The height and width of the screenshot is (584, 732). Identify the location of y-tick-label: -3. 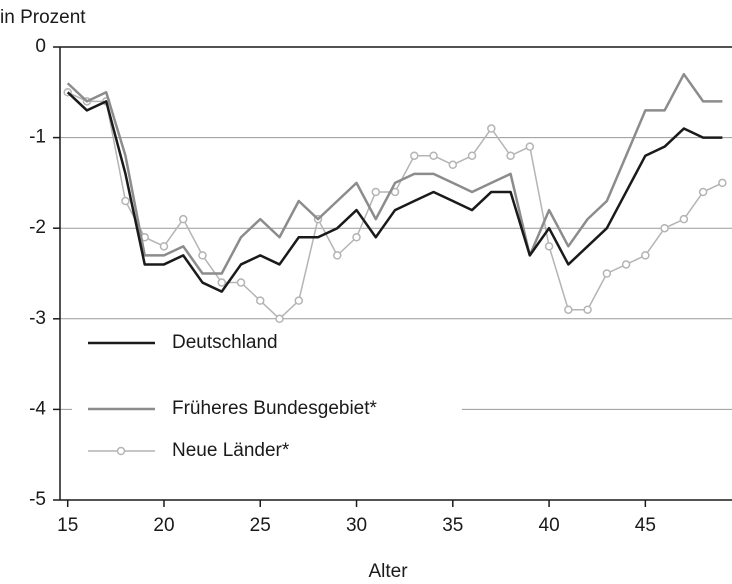
(37, 318).